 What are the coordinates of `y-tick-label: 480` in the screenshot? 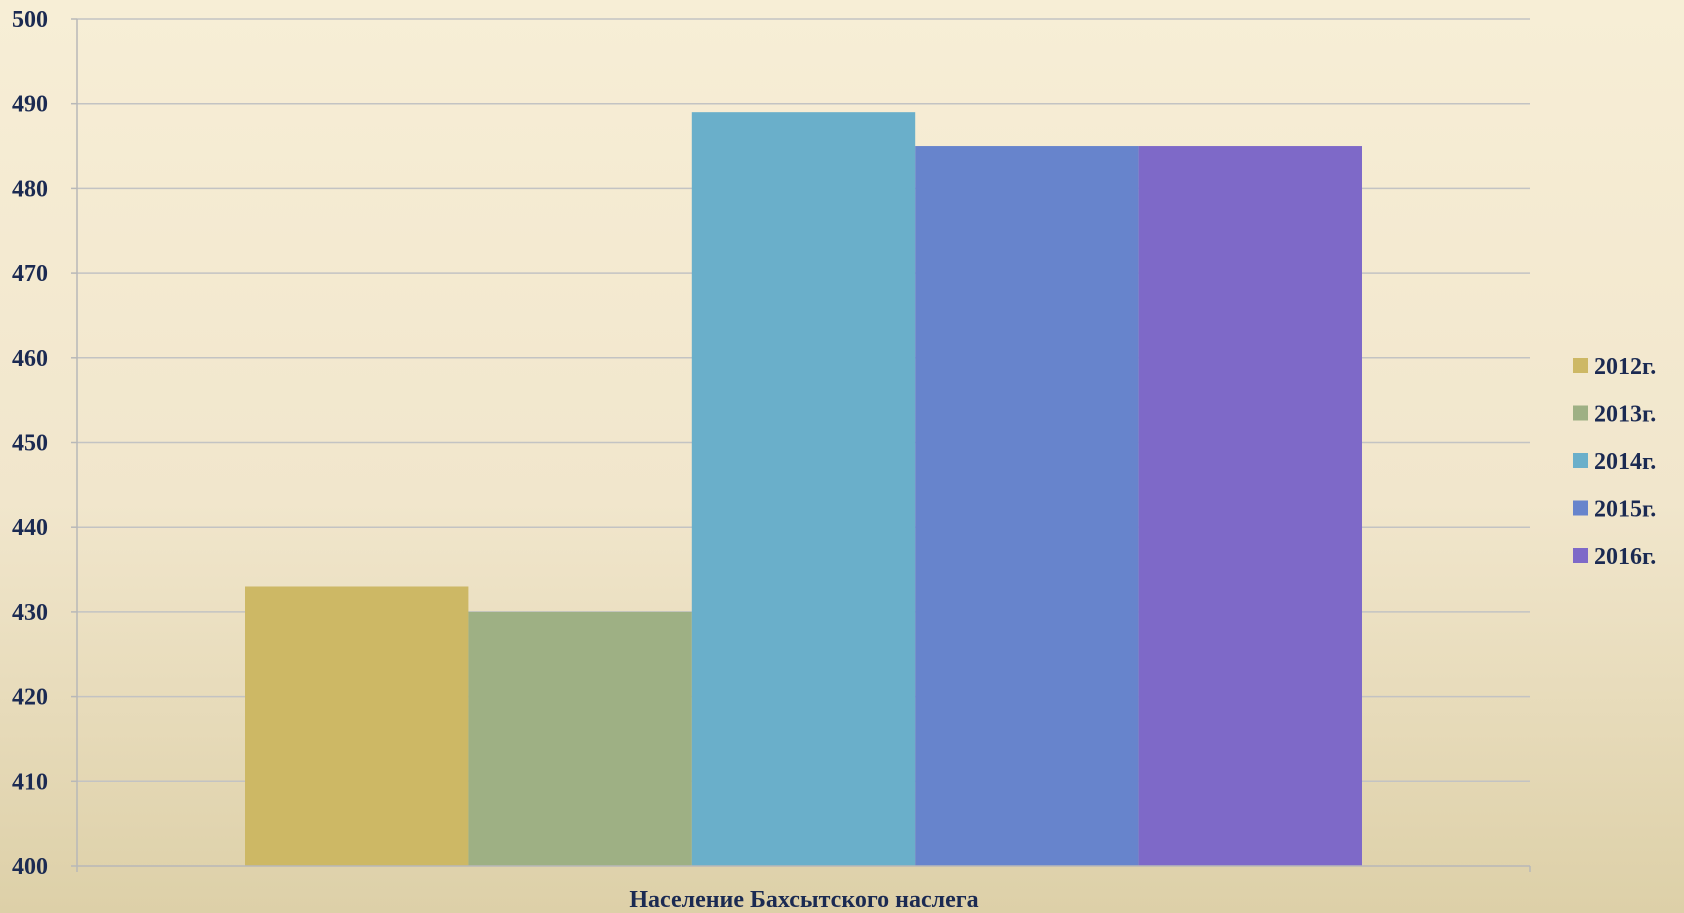 It's located at (30, 189).